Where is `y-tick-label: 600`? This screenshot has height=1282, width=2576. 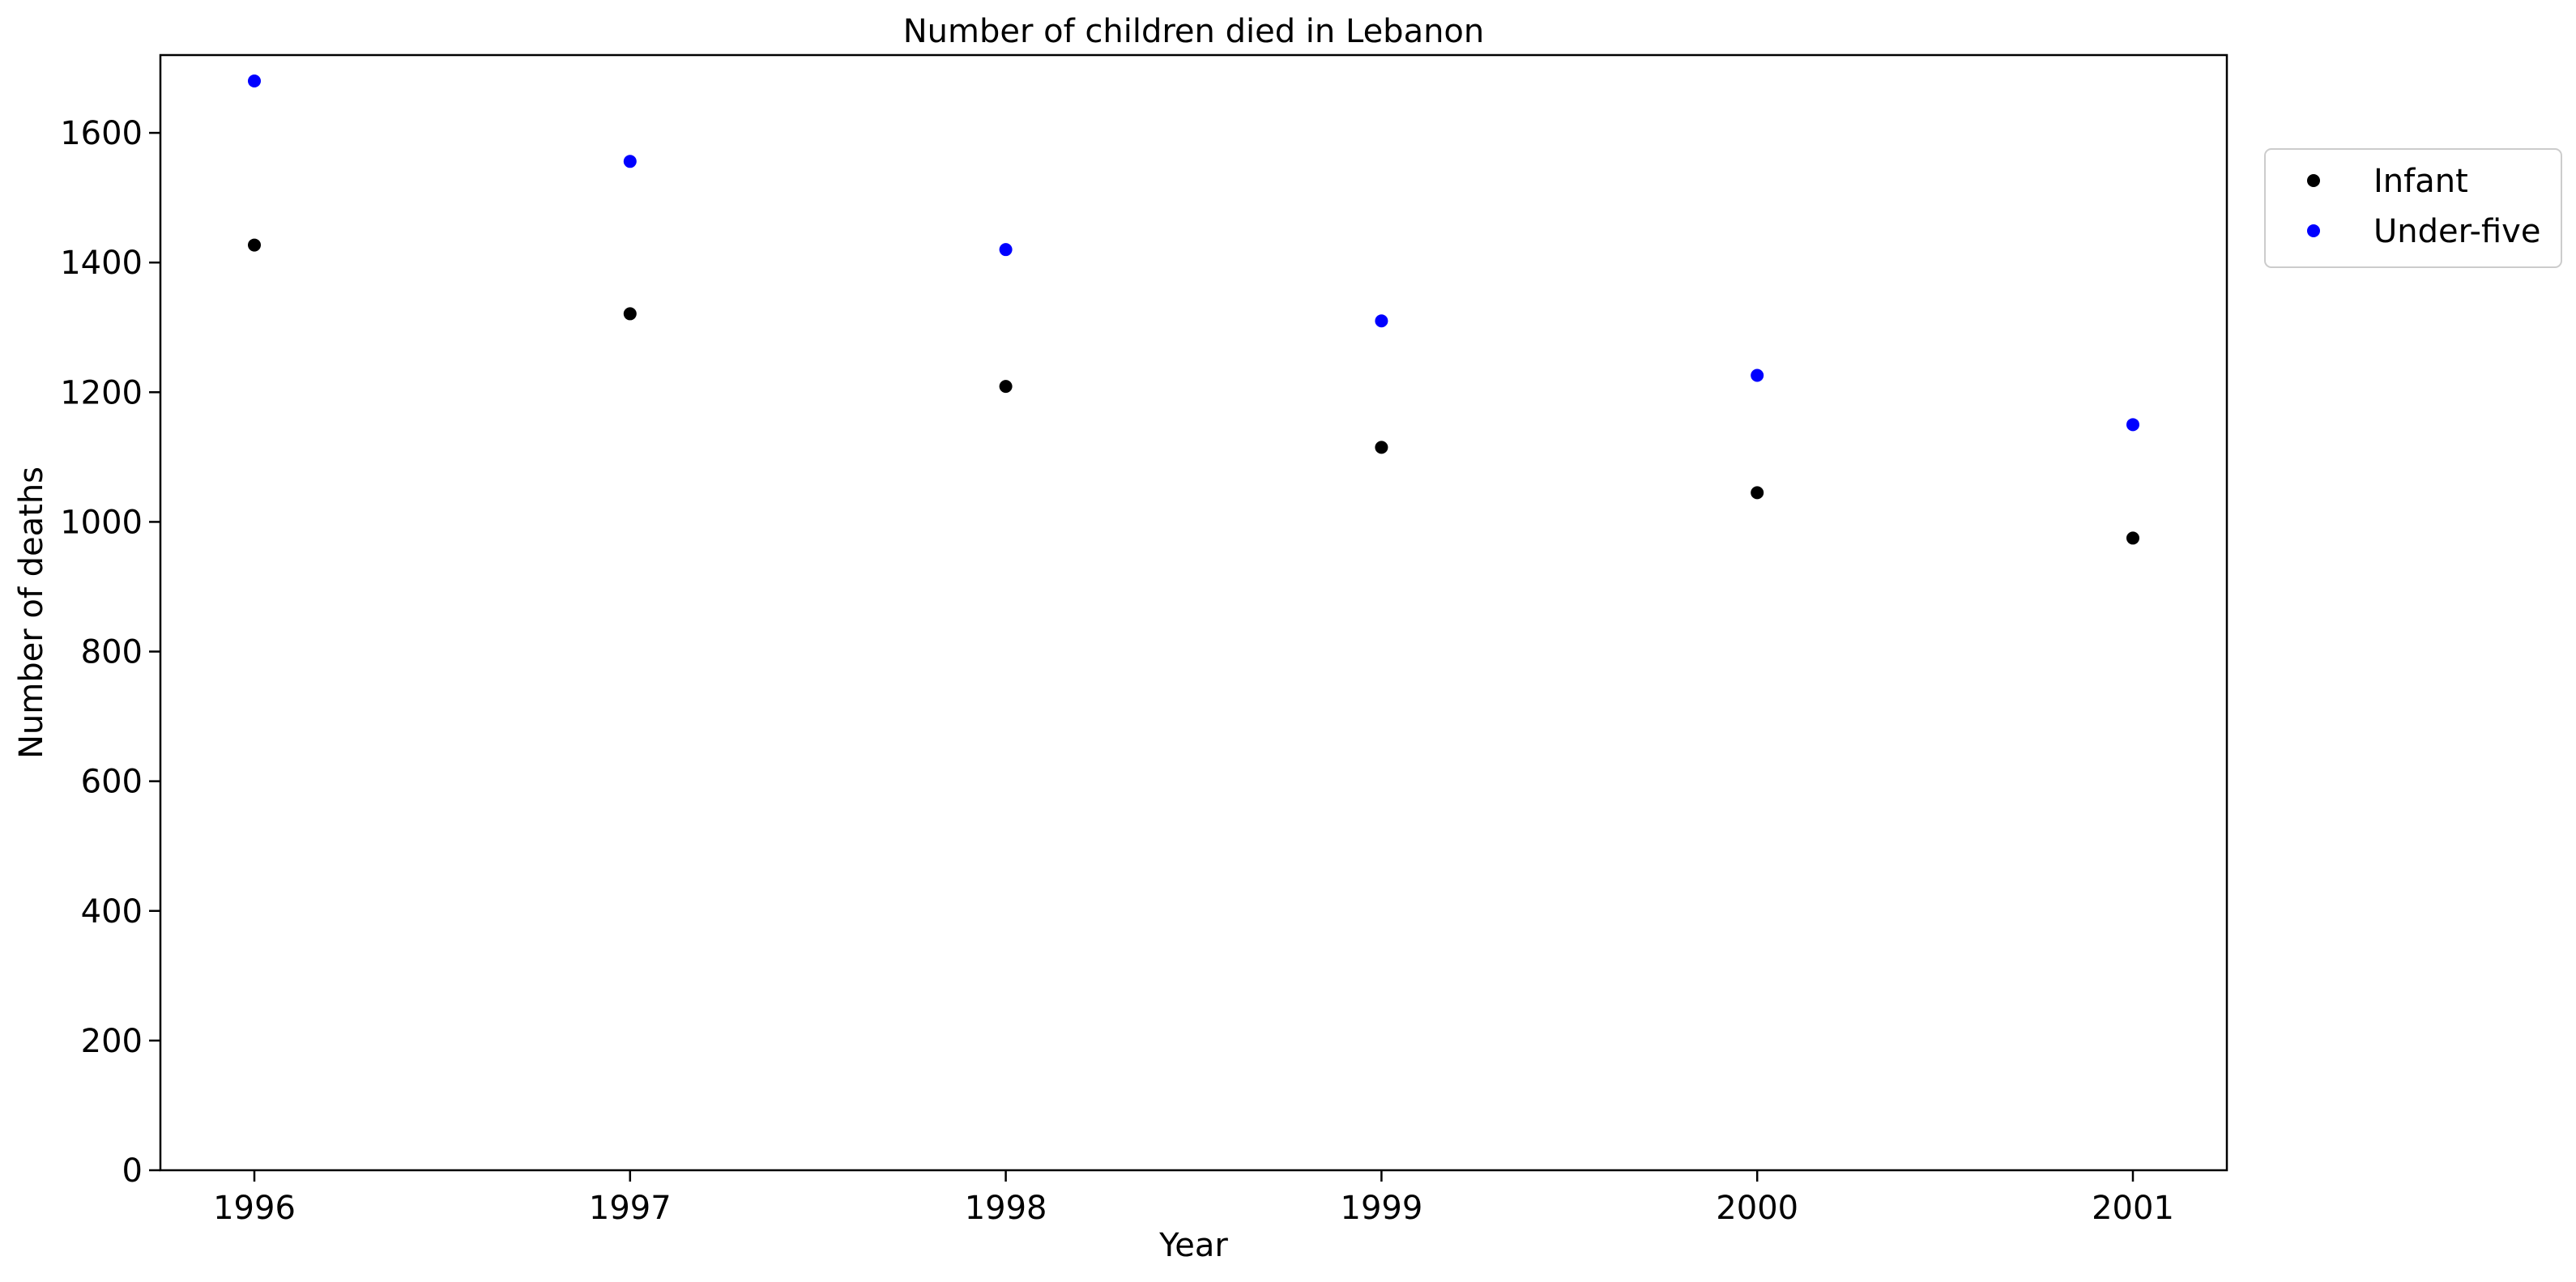 y-tick-label: 600 is located at coordinates (112, 782).